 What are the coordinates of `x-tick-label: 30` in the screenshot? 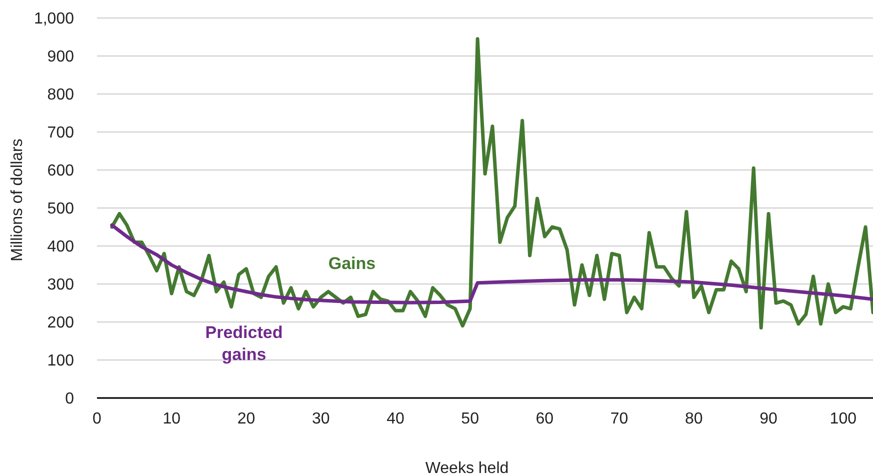 It's located at (321, 419).